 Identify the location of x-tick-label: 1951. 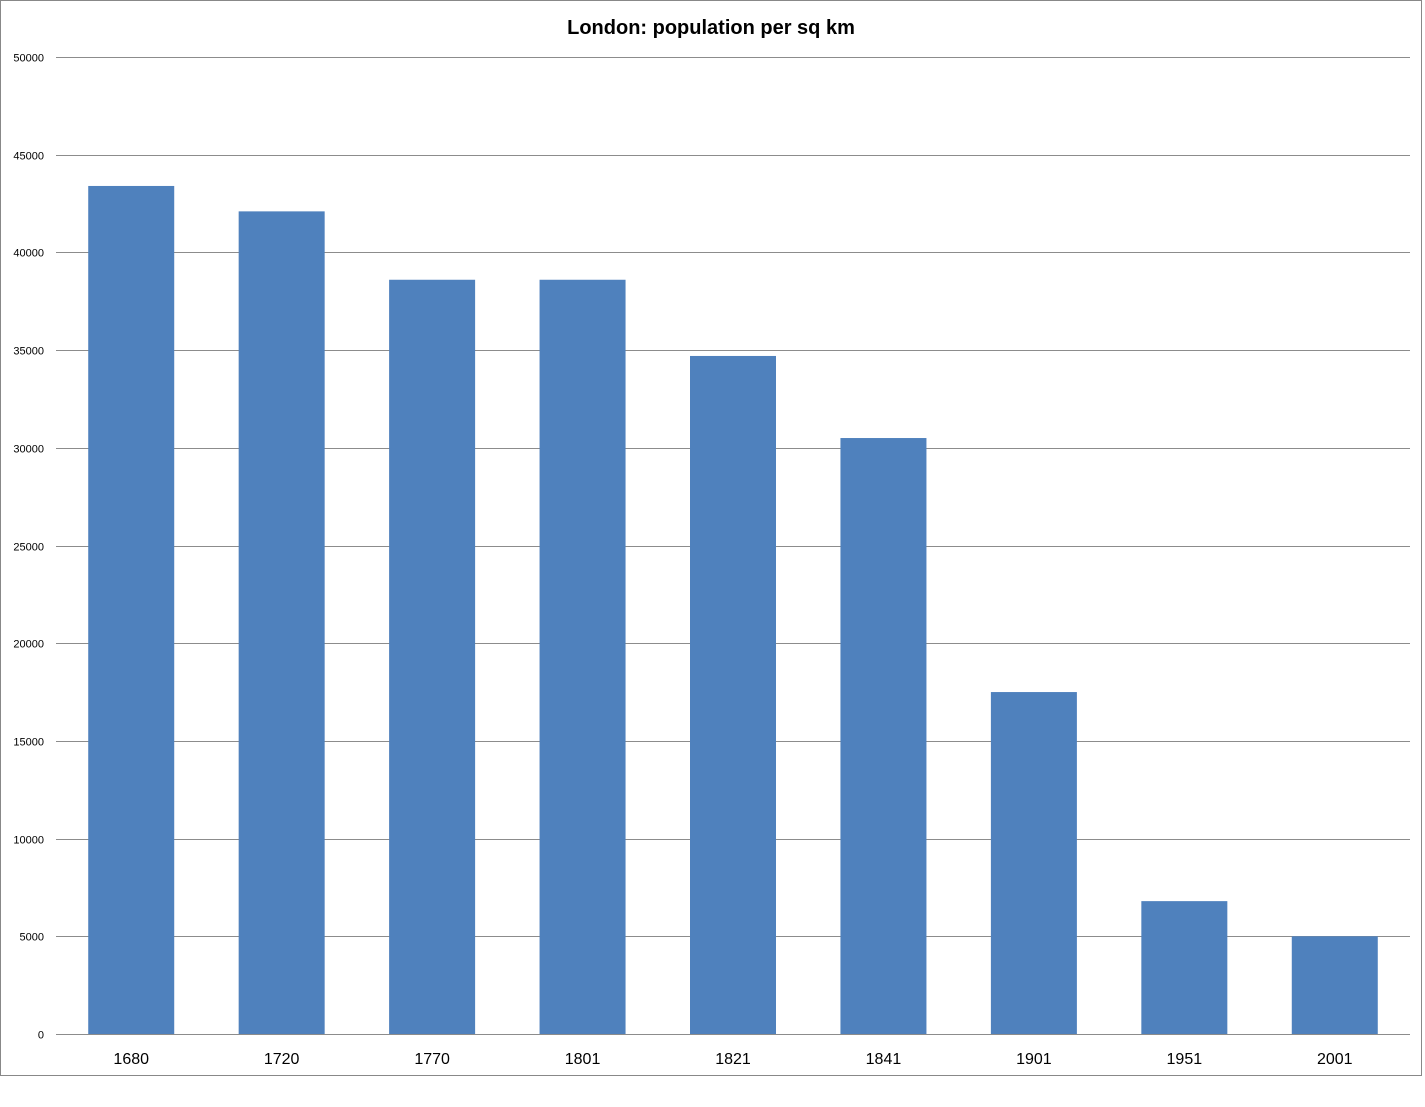
(1185, 1059).